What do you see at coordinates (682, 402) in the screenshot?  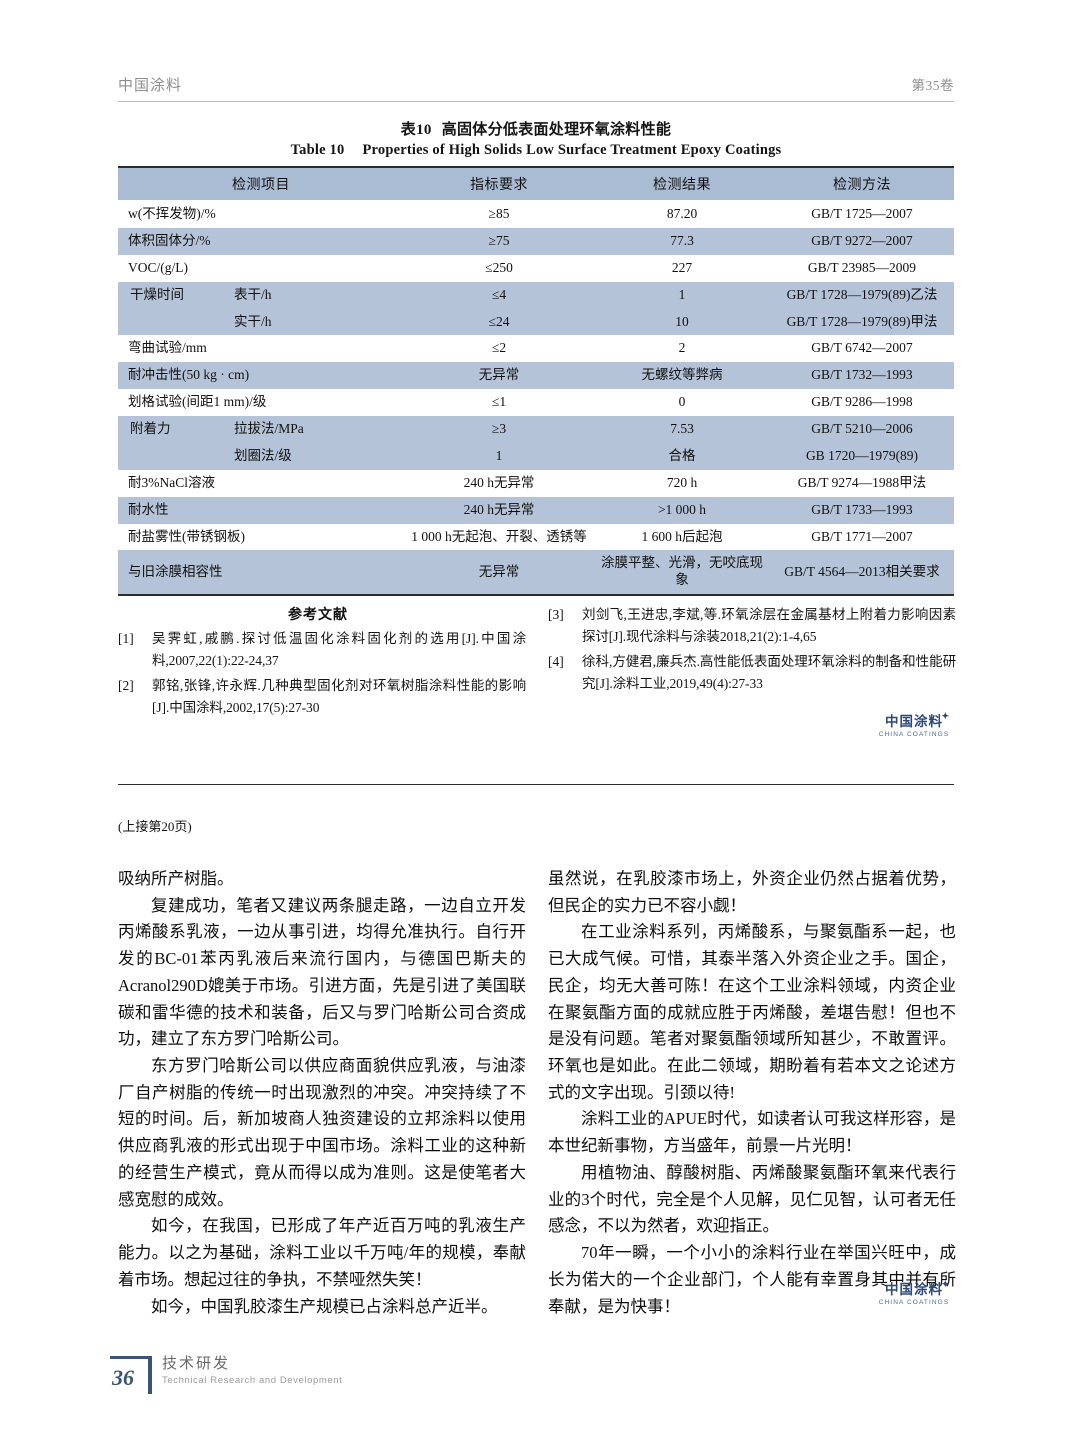 I see `cell-result: 0` at bounding box center [682, 402].